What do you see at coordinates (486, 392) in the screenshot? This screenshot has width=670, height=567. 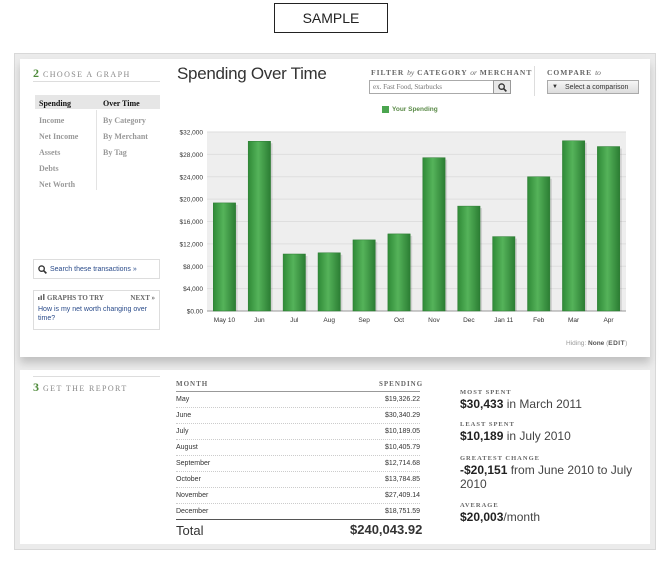 I see `most-spent-label: MOST SPENT` at bounding box center [486, 392].